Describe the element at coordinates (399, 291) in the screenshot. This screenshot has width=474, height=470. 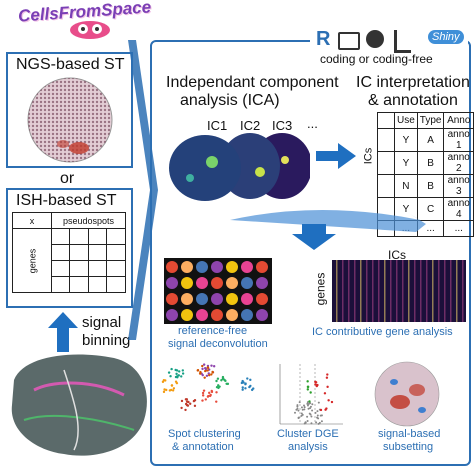
I see `contribution-heatmap` at that location.